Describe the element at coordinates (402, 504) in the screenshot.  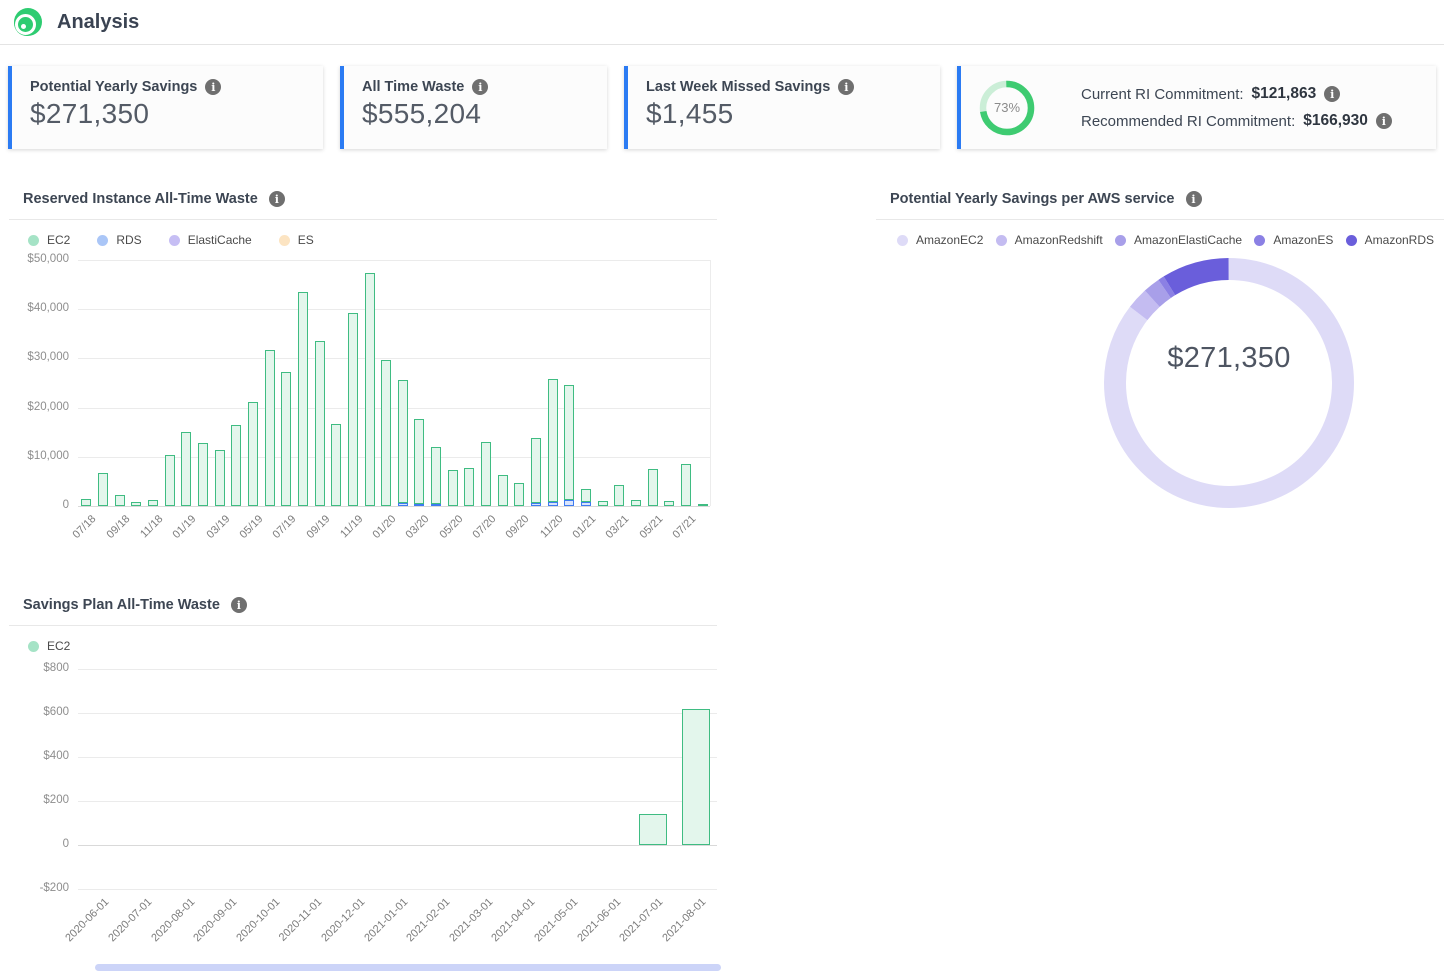
I see `bar-rds-02/20` at that location.